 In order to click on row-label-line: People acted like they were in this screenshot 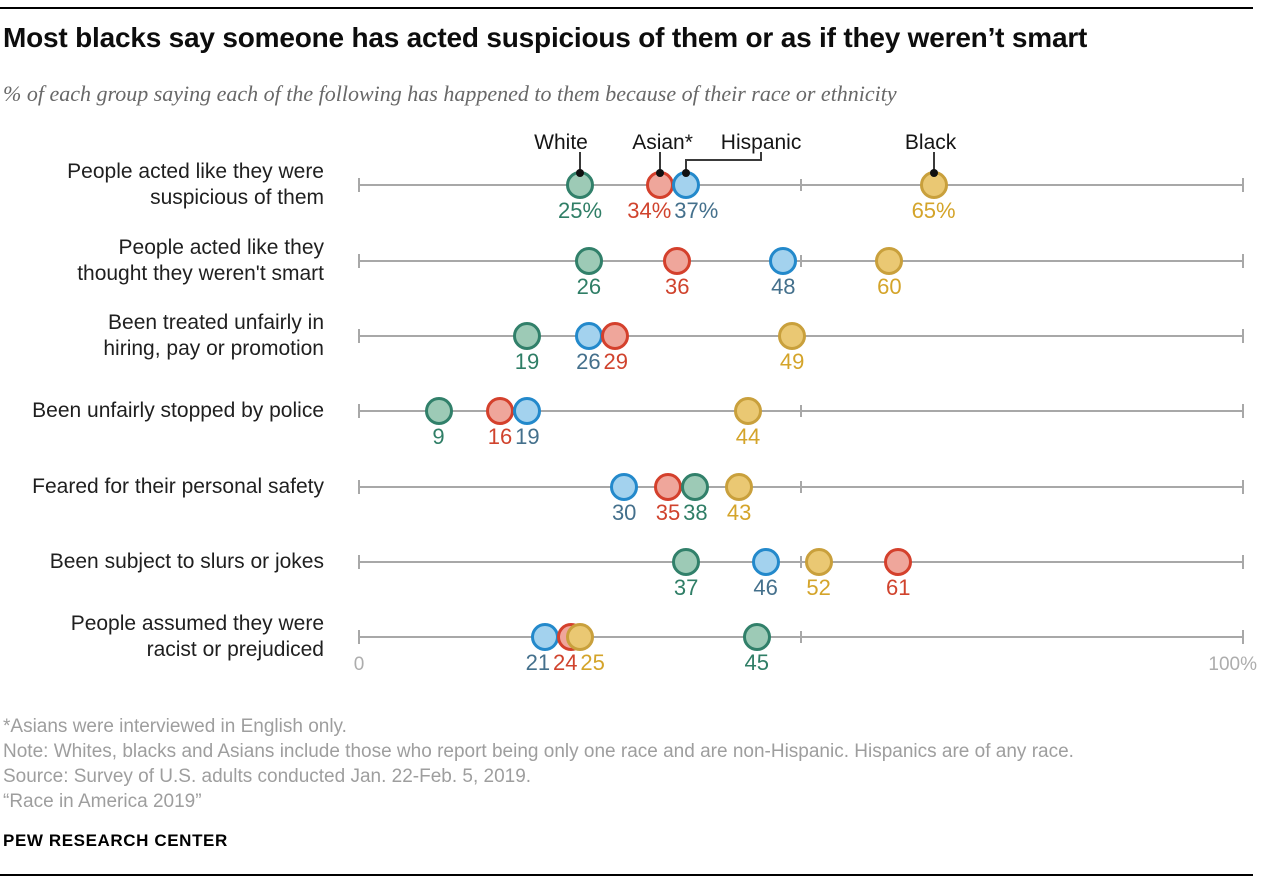, I will do `click(195, 171)`.